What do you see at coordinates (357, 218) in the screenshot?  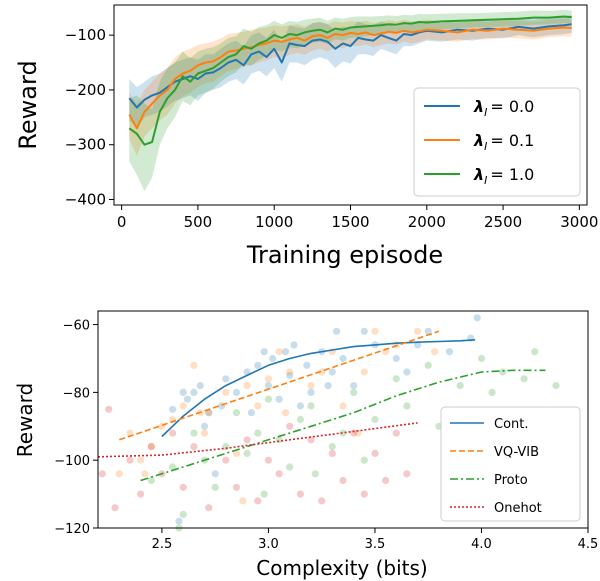 I see `top-x-ticks: 0 500 1000 1500 2000 2500 3000` at bounding box center [357, 218].